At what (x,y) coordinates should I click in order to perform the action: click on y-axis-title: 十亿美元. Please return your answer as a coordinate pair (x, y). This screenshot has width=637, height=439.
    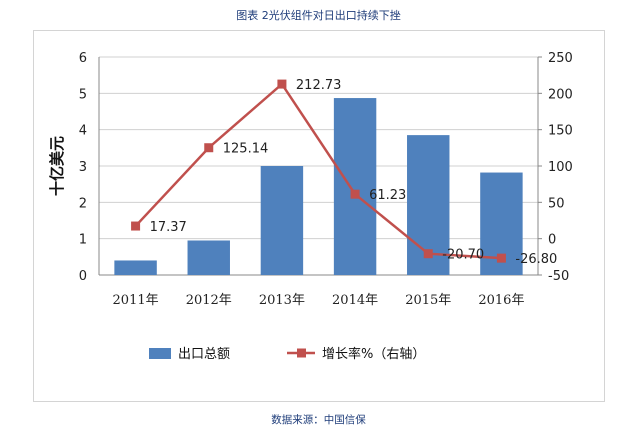
    Looking at the image, I should click on (57, 166).